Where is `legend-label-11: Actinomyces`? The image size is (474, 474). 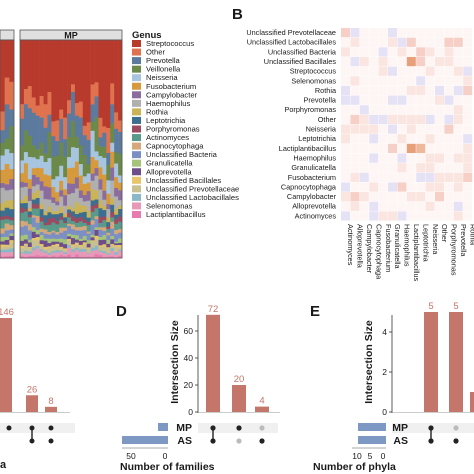 legend-label-11: Actinomyces is located at coordinates (167, 137).